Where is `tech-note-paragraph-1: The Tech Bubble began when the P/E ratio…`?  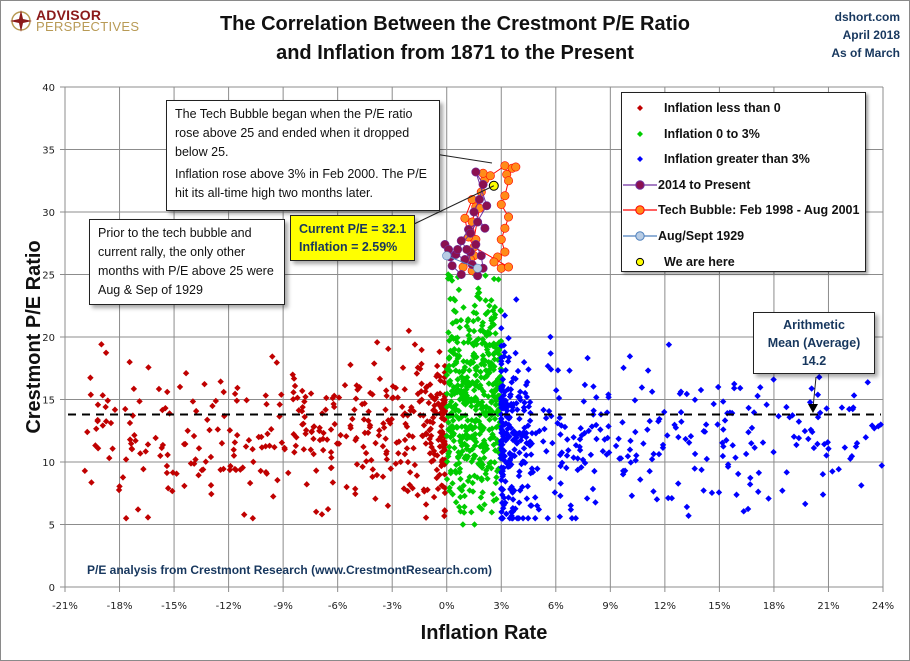 tech-note-paragraph-1: The Tech Bubble began when the P/E ratio… is located at coordinates (294, 133).